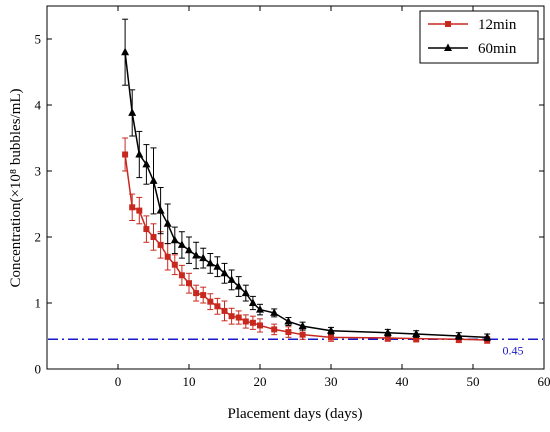 Image resolution: width=550 pixels, height=432 pixels. Describe the element at coordinates (38, 369) in the screenshot. I see `y-tick-label: 0` at that location.